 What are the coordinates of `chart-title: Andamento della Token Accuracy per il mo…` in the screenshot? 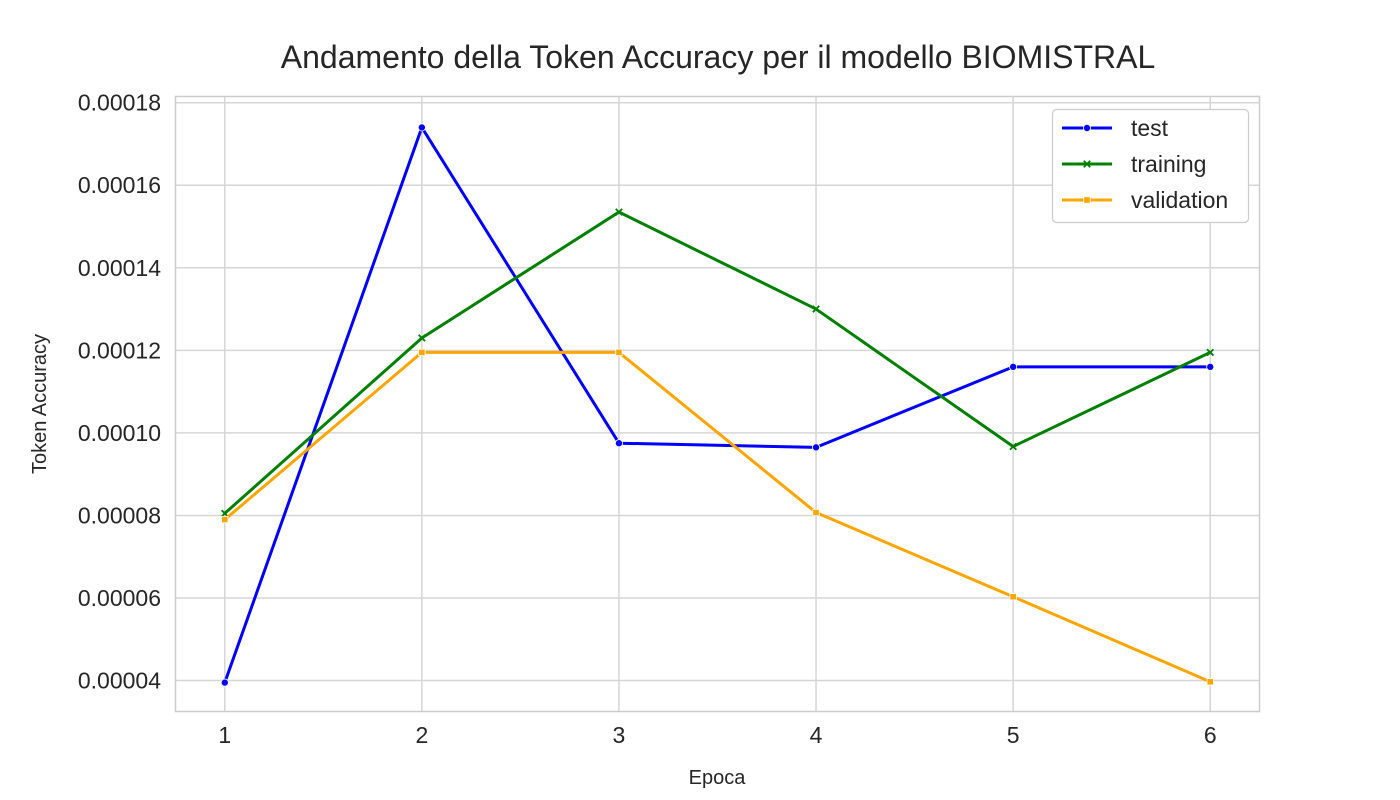 It's located at (718, 57).